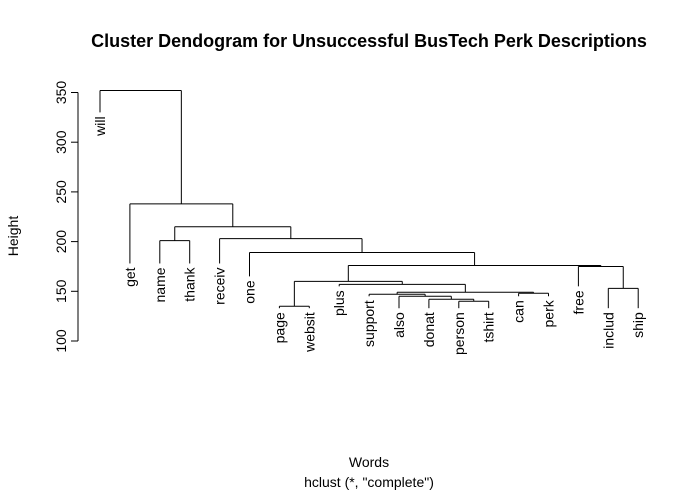 The width and height of the screenshot is (700, 493). What do you see at coordinates (519, 311) in the screenshot?
I see `leaf-label: can` at bounding box center [519, 311].